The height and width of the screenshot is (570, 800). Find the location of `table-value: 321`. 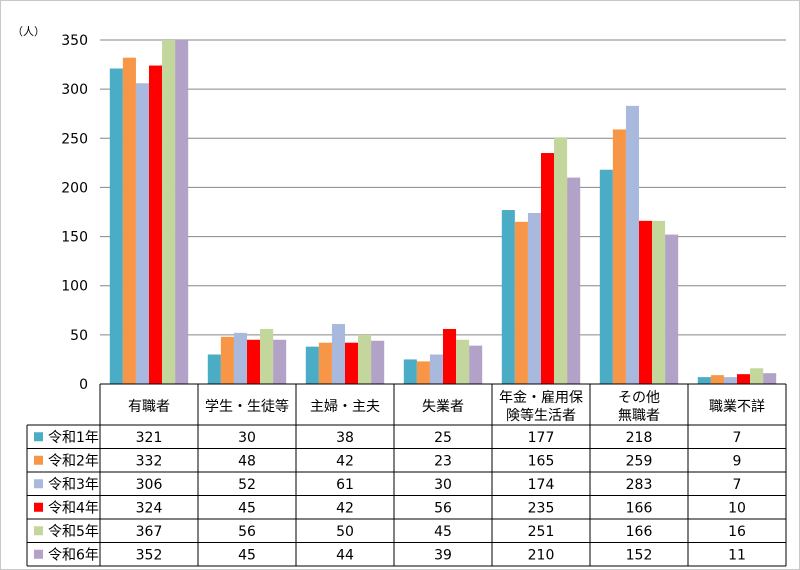

table-value: 321 is located at coordinates (149, 438).